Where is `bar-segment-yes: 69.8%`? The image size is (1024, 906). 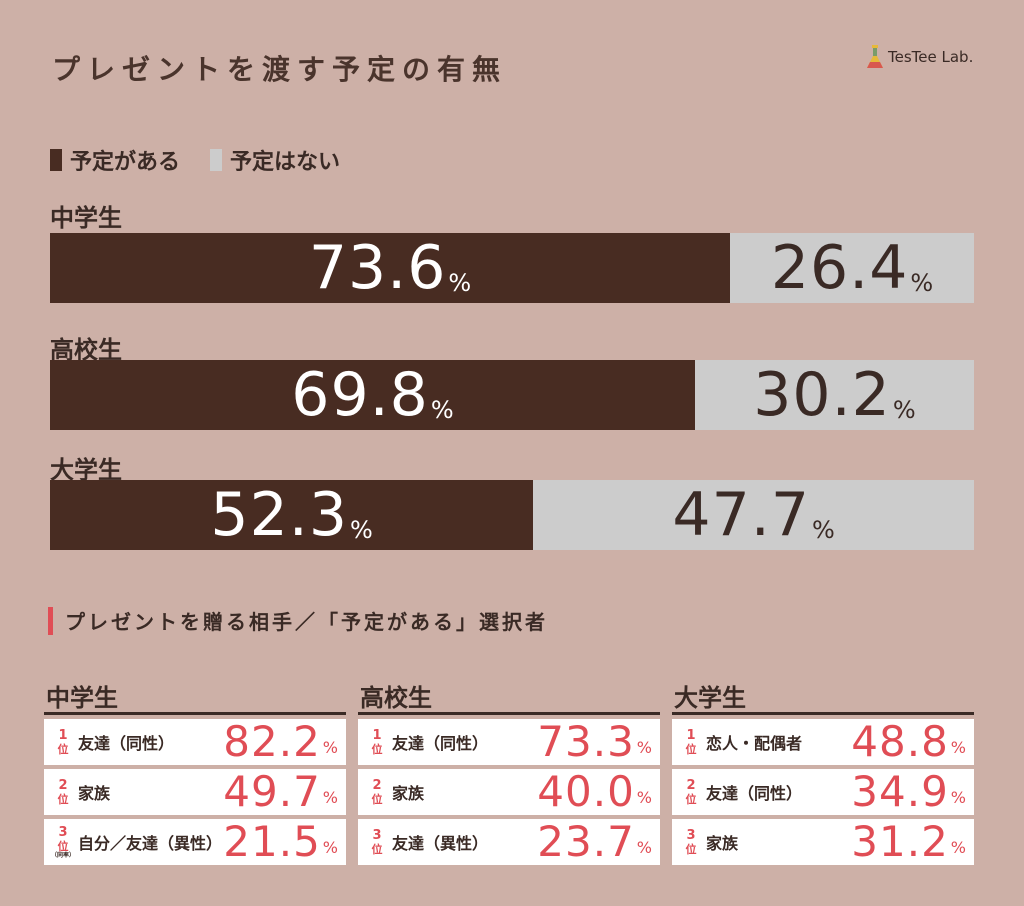
bar-segment-yes: 69.8% is located at coordinates (372, 395).